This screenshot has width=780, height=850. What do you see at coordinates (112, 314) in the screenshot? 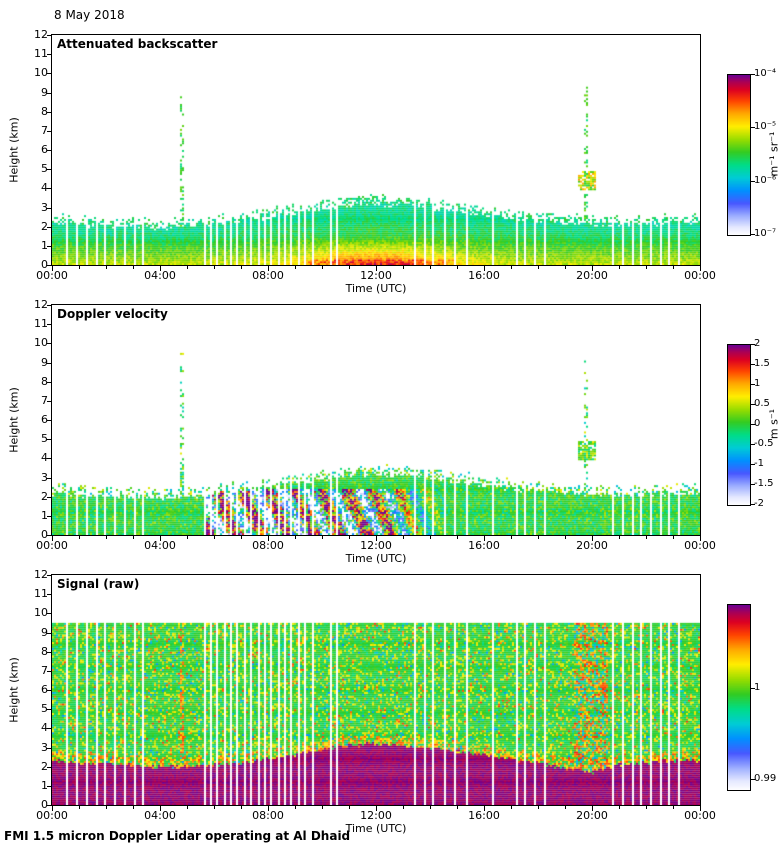
I see `velocity-title: Doppler velocity` at bounding box center [112, 314].